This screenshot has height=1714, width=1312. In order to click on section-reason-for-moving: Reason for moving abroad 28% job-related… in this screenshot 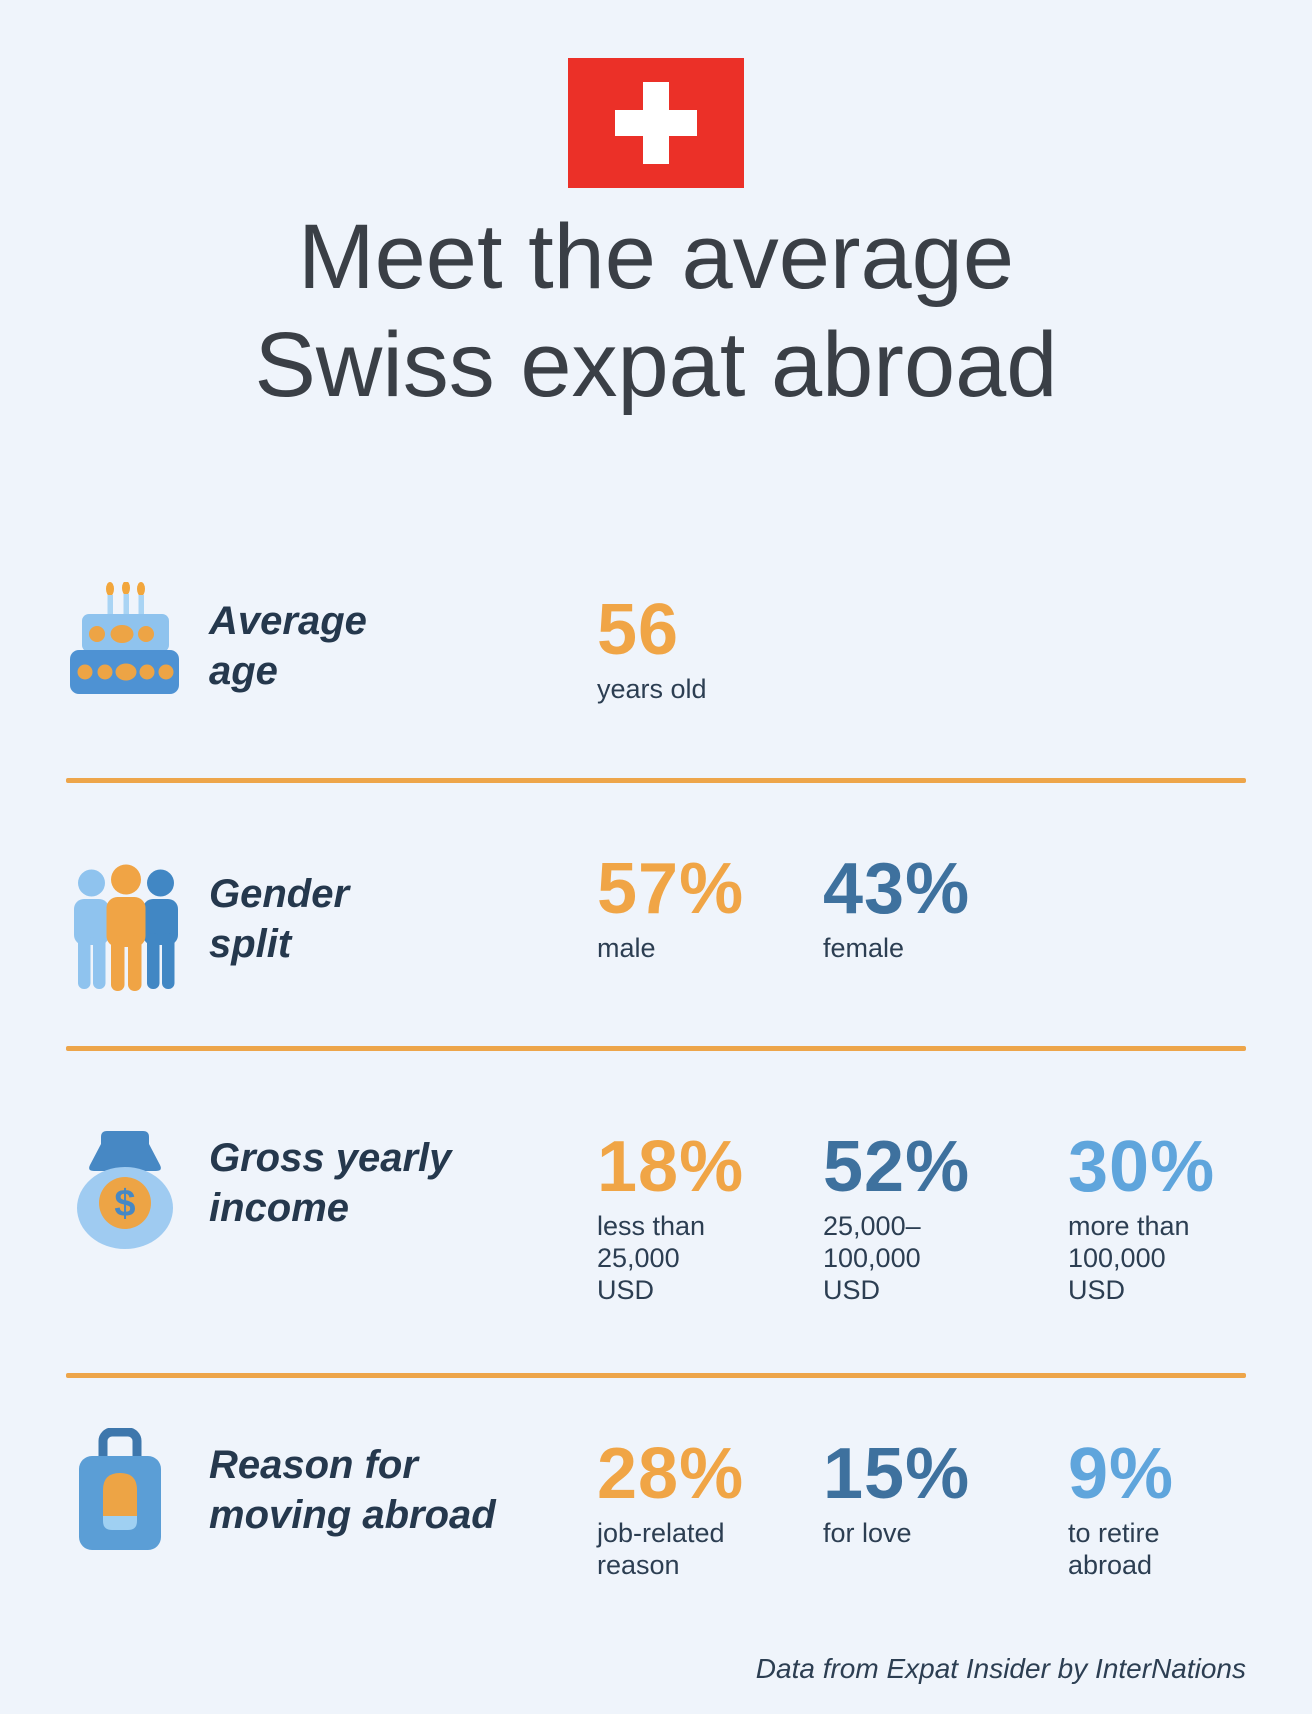, I will do `click(656, 1500)`.